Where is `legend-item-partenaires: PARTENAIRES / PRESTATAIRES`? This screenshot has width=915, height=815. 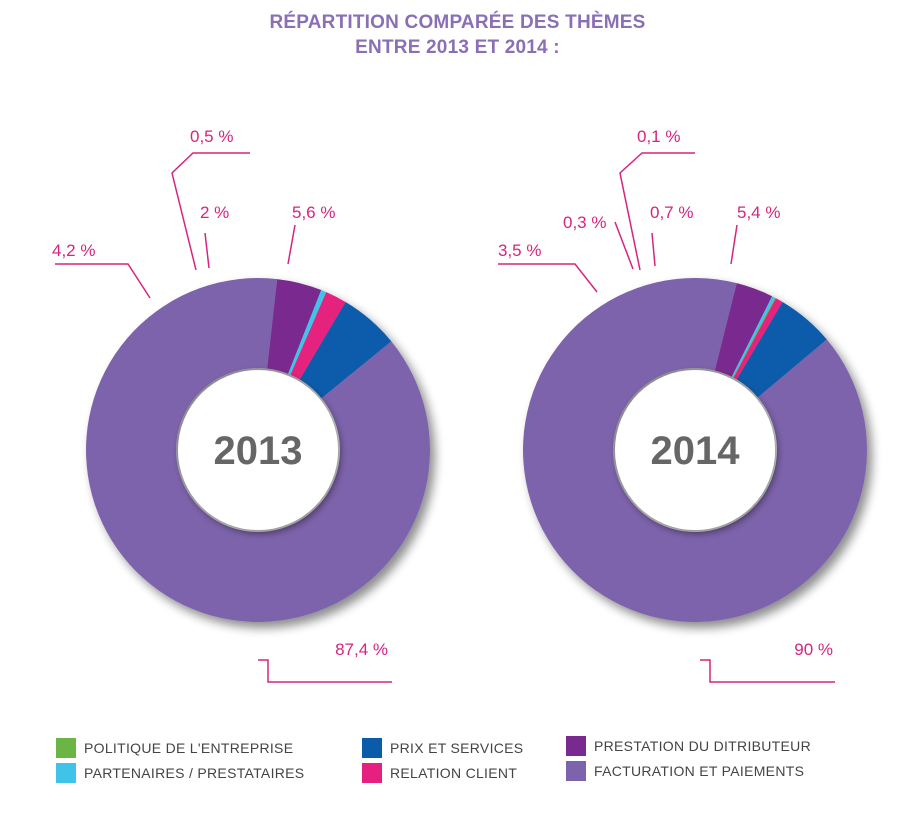 legend-item-partenaires: PARTENAIRES / PRESTATAIRES is located at coordinates (180, 773).